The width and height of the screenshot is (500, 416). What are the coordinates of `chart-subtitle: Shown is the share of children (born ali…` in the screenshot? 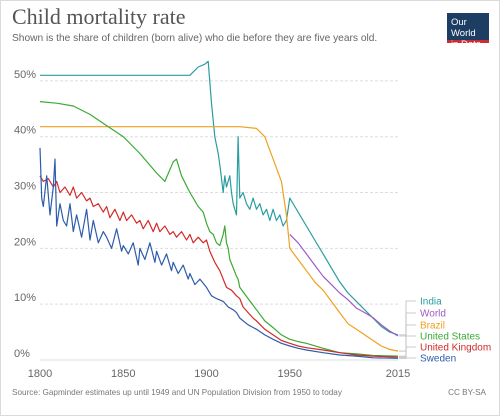 It's located at (195, 38).